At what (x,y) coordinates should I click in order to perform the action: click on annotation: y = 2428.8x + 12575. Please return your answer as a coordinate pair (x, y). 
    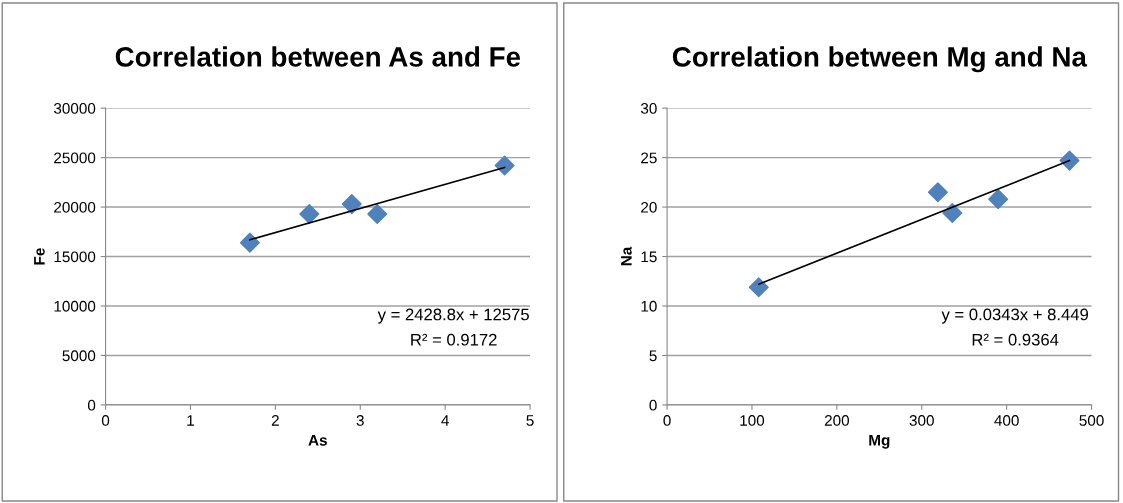
    Looking at the image, I should click on (453, 316).